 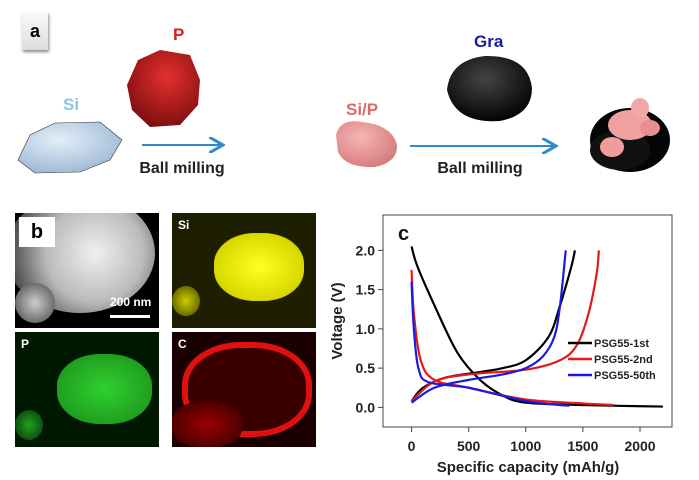 I want to click on p-label: P, so click(x=179, y=34).